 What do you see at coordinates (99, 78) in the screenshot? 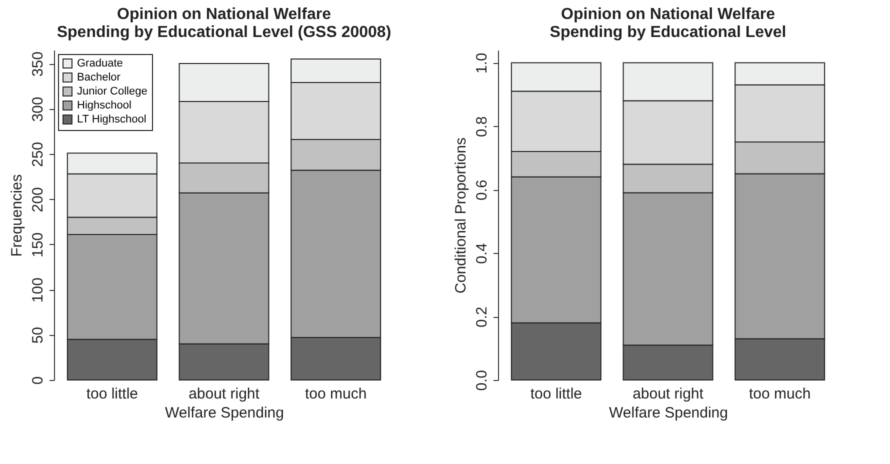
I see `legend-label: Bachelor` at bounding box center [99, 78].